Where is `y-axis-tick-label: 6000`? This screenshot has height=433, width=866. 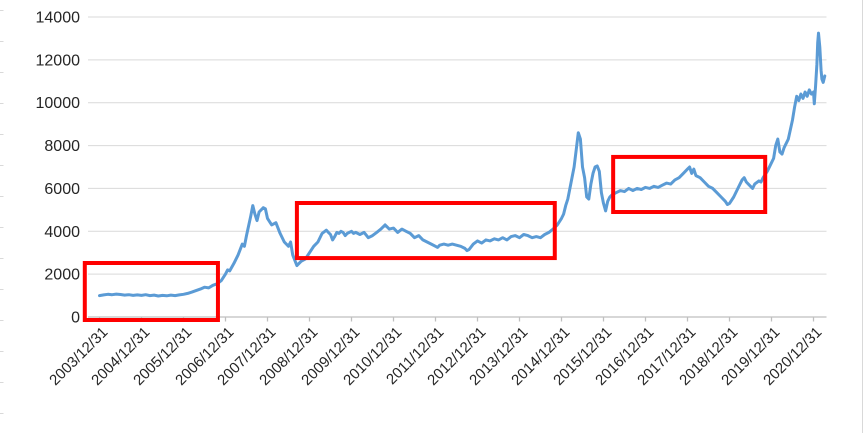 y-axis-tick-label: 6000 is located at coordinates (62, 189).